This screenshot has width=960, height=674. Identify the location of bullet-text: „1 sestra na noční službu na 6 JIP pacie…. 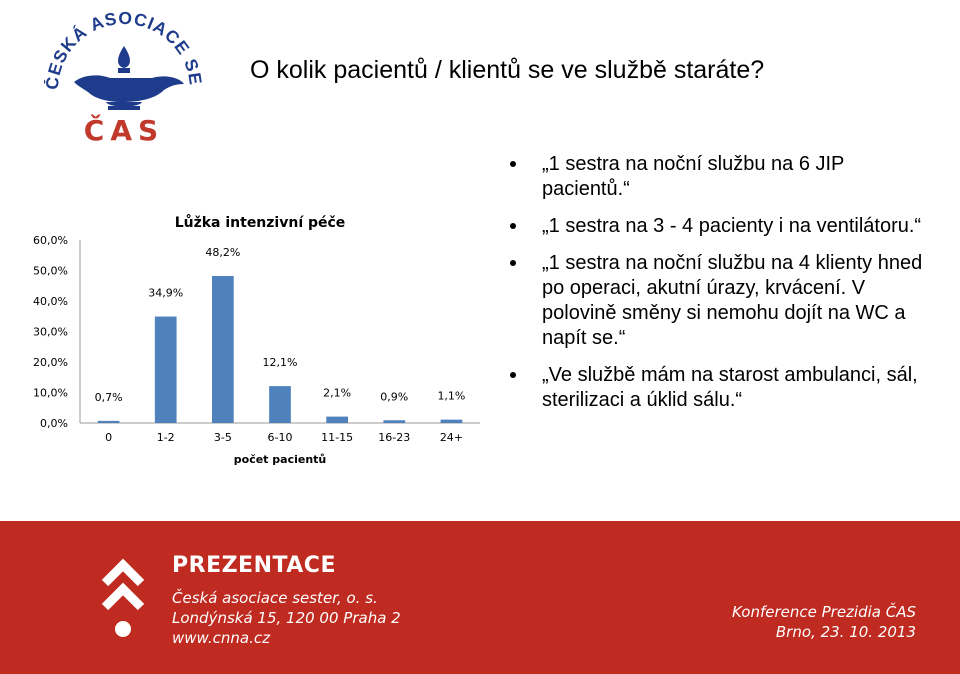
(693, 176).